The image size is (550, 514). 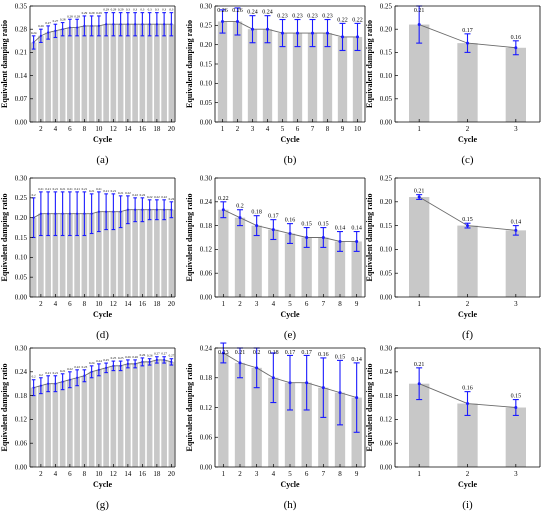 I want to click on data-label: 0.14, so click(x=516, y=223).